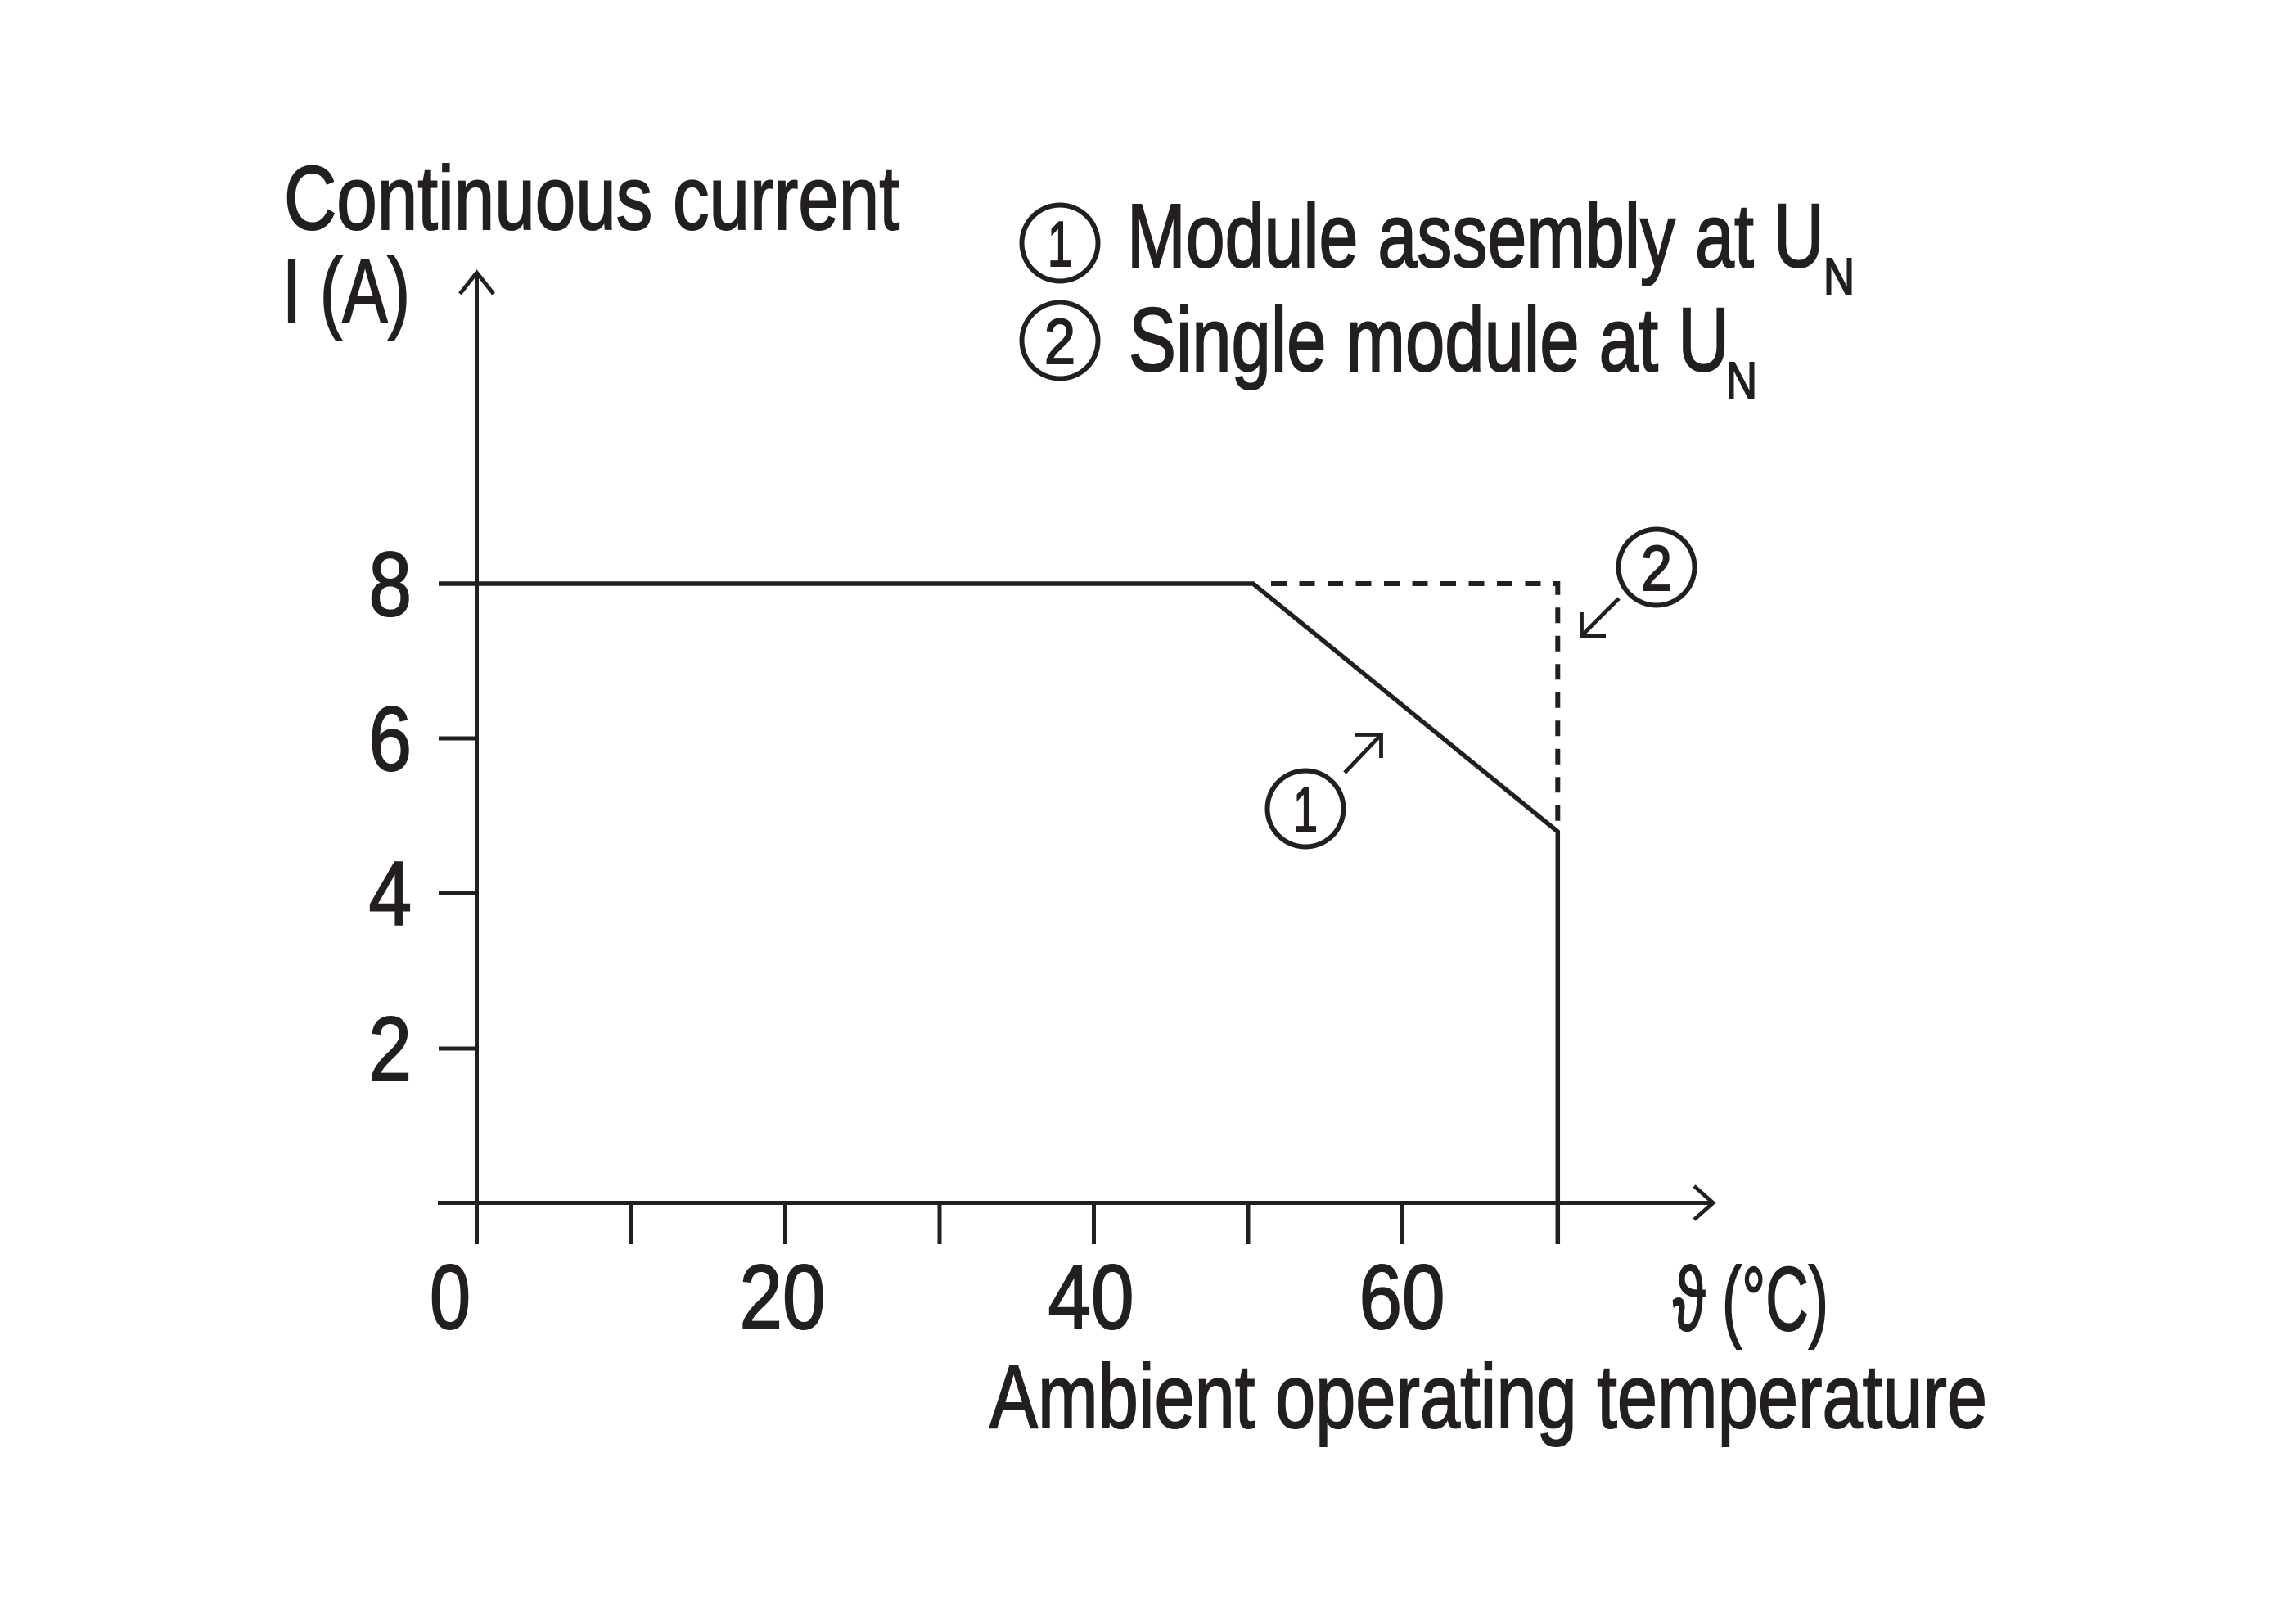 The width and height of the screenshot is (2281, 1624). I want to click on svg-text: Ambient operating temperature, so click(1488, 1397).